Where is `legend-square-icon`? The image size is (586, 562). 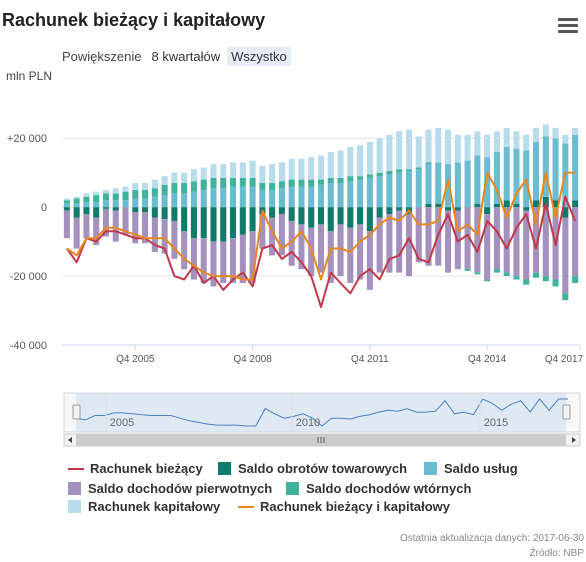 legend-square-icon is located at coordinates (430, 468).